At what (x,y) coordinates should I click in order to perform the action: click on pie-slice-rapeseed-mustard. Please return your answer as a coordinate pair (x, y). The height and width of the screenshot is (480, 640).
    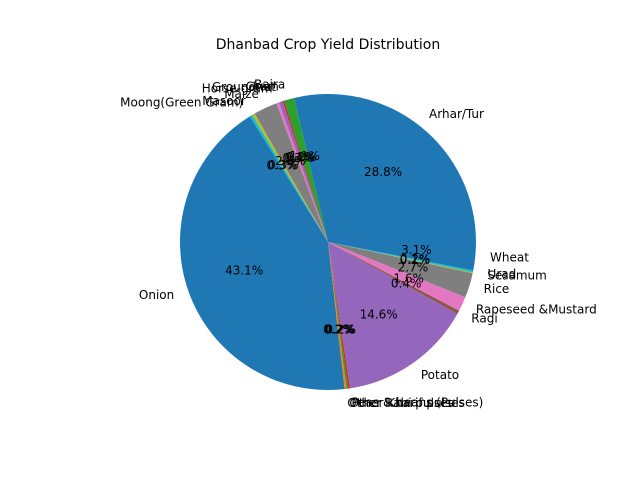
    Looking at the image, I should click on (397, 276).